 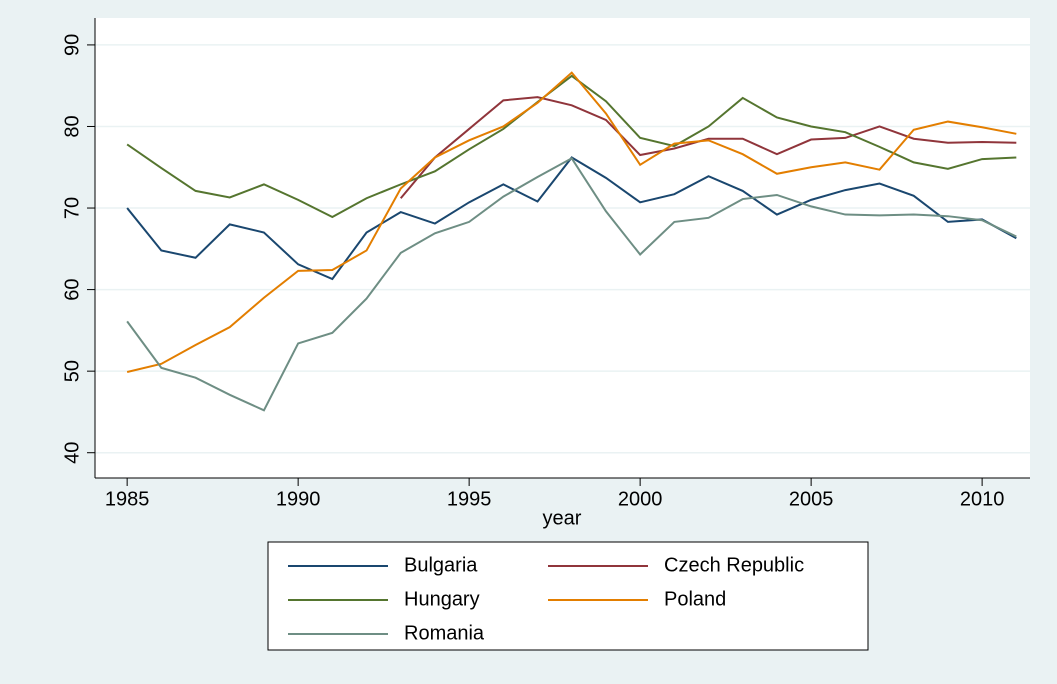 I want to click on y-tick-label: 90, so click(x=72, y=45).